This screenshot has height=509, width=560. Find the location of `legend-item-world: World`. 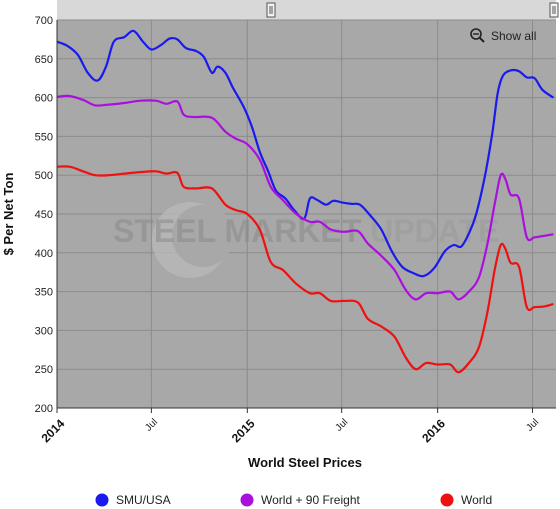

legend-item-world: World is located at coordinates (466, 500).